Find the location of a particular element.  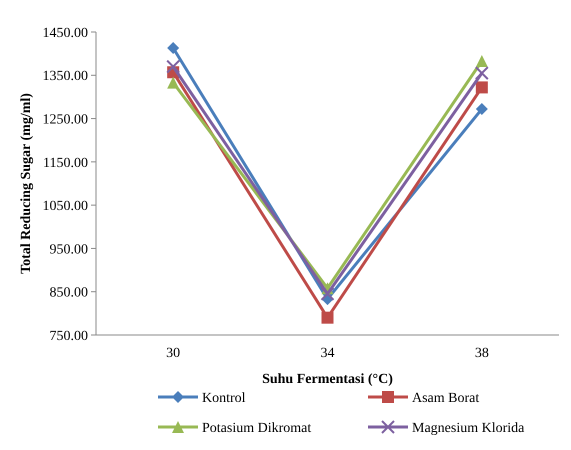

x-tick-label: 34 is located at coordinates (327, 353).